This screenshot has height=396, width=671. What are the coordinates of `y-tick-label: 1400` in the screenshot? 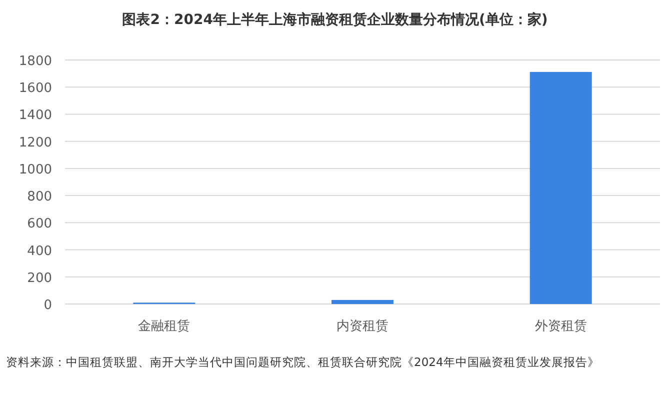 It's located at (35, 116).